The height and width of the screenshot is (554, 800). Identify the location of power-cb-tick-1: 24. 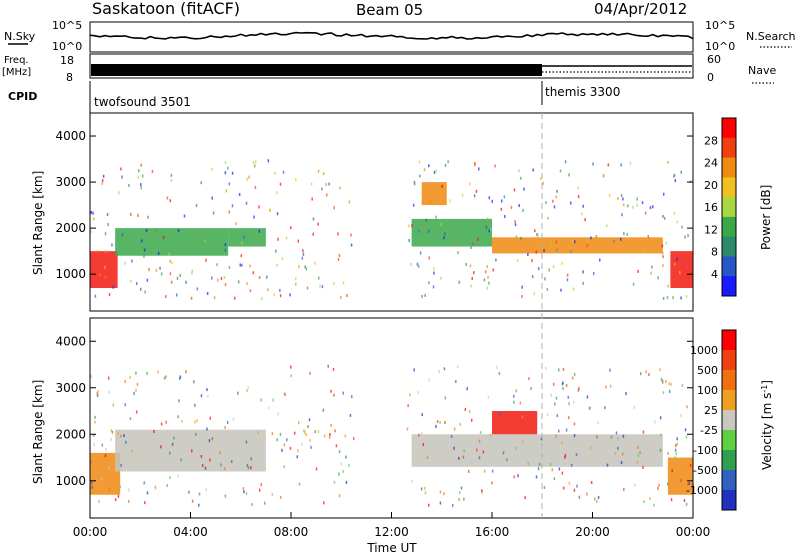
(711, 163).